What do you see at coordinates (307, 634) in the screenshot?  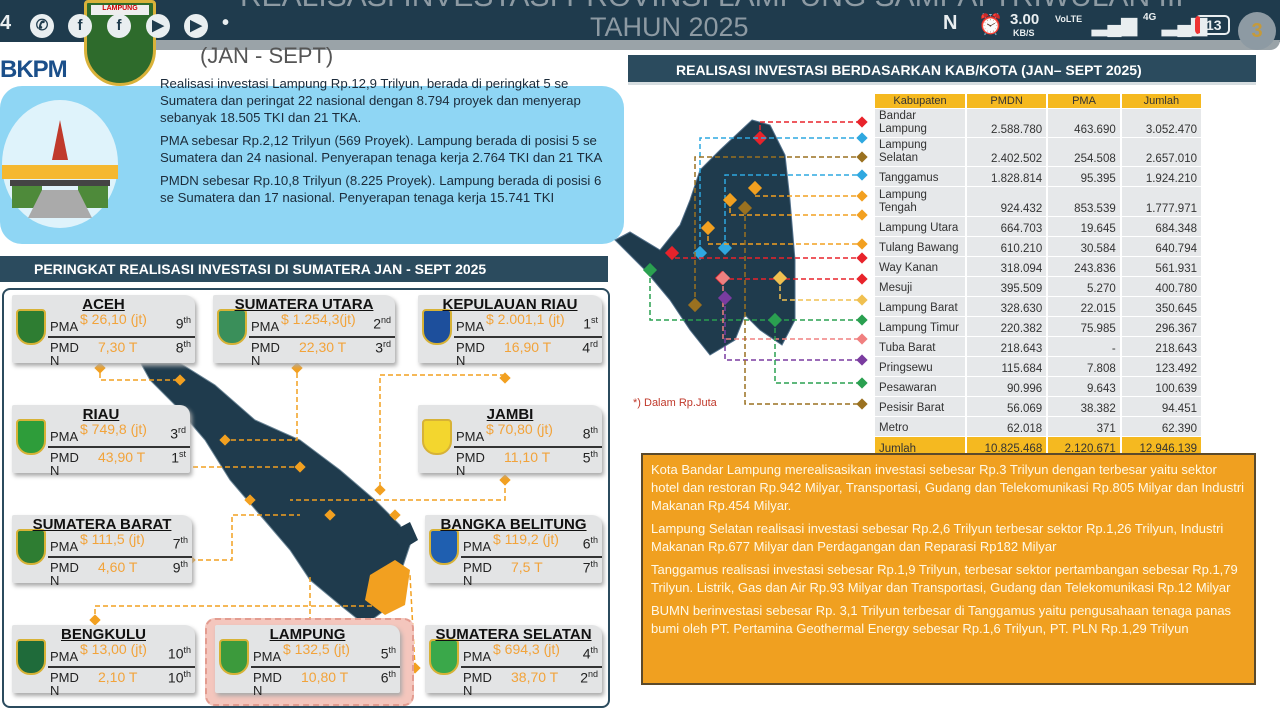 I see `province-name: LAMPUNG` at bounding box center [307, 634].